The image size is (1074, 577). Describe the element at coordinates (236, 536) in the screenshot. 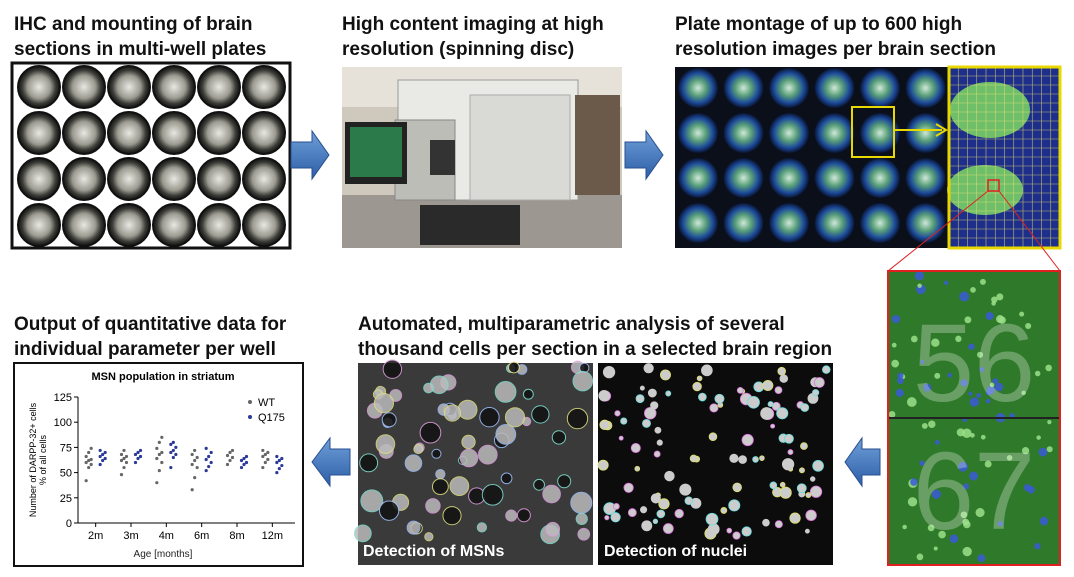

I see `x-tick-label: 8m` at that location.